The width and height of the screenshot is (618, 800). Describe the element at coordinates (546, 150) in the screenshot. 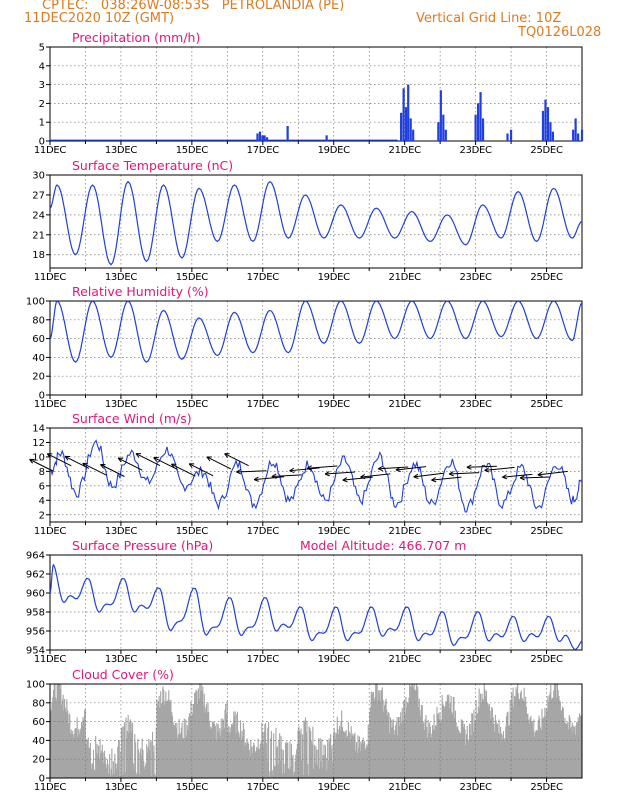

I see `xtick-precip-7: 25DEC` at that location.